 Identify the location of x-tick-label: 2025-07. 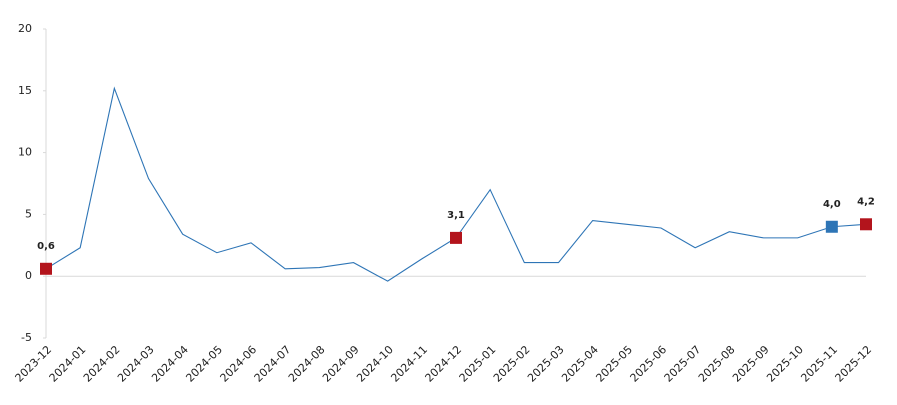
(683, 364).